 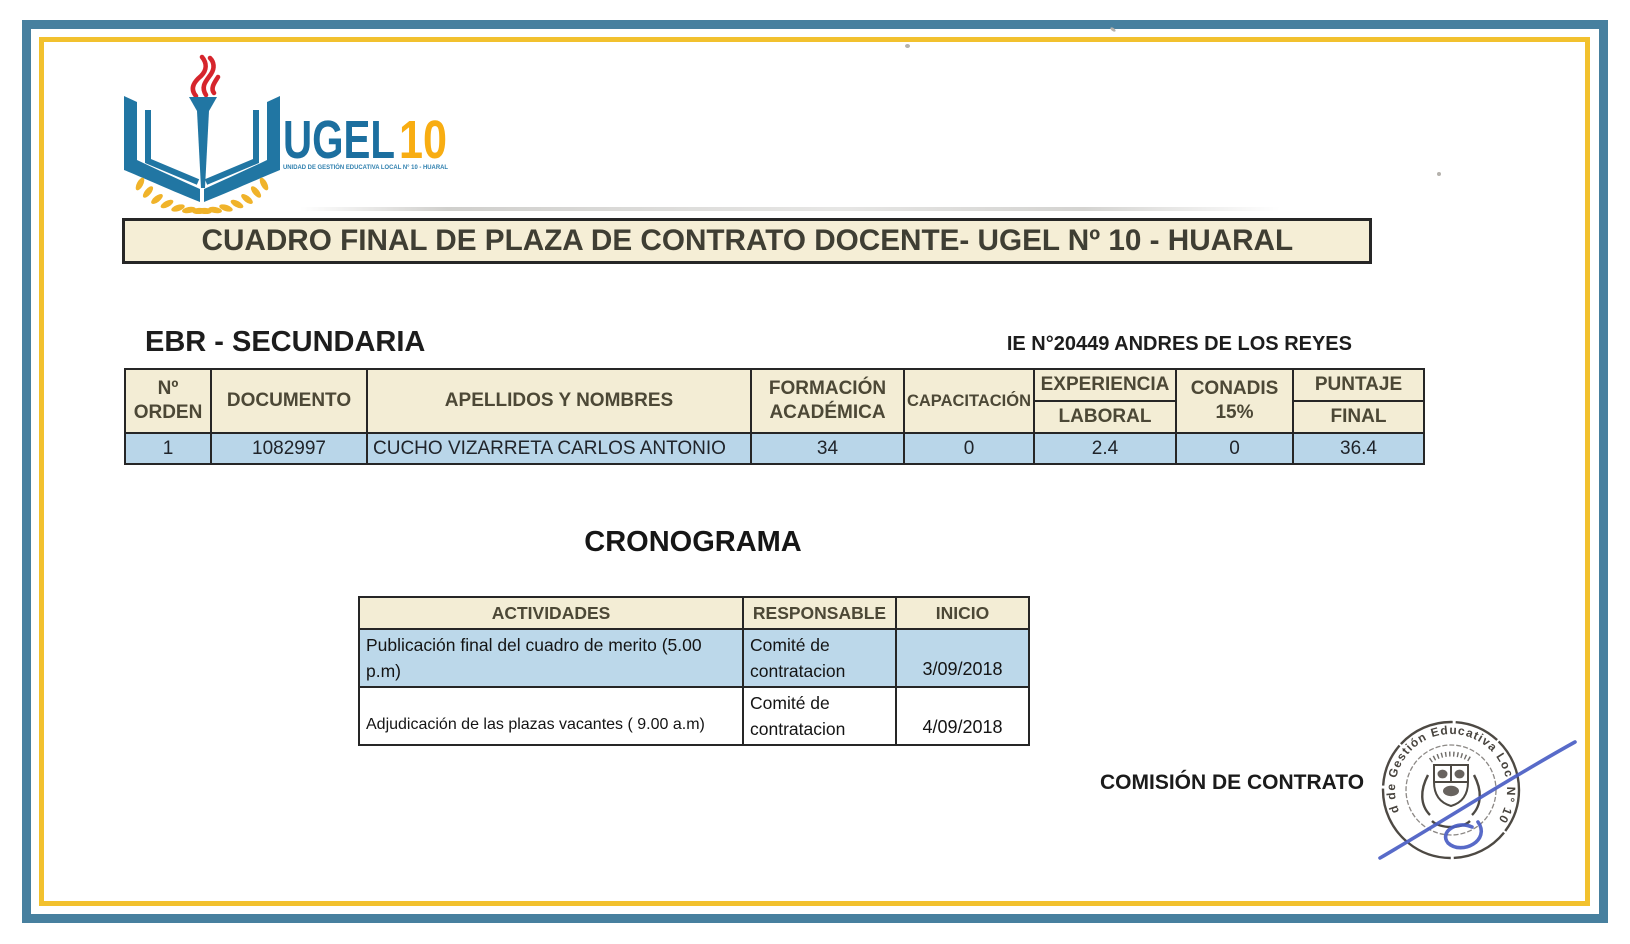 What do you see at coordinates (969, 401) in the screenshot?
I see `col-header-capacitacion: CAPACITACIÓN` at bounding box center [969, 401].